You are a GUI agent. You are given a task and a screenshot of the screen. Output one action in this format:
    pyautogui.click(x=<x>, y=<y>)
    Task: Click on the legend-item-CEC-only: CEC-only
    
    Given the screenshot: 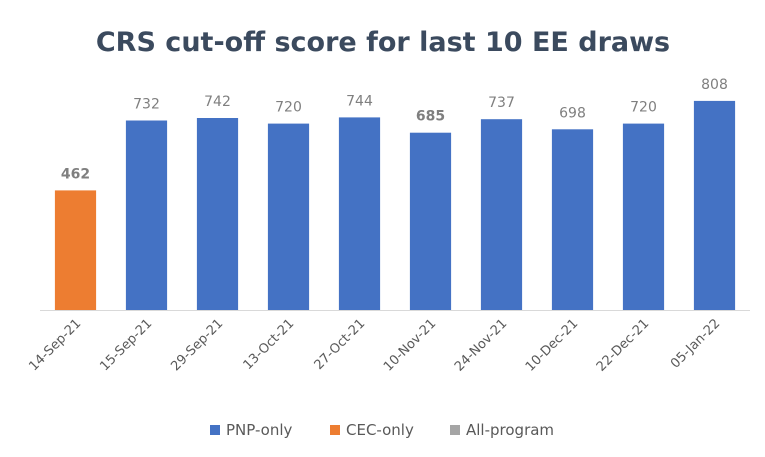 What is the action you would take?
    pyautogui.click(x=372, y=430)
    